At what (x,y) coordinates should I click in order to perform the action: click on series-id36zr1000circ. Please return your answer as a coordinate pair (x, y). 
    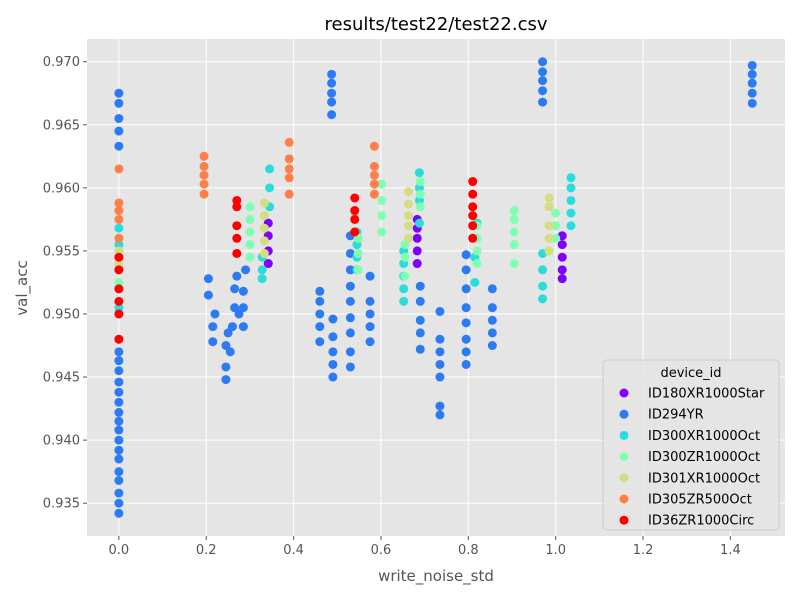
    Looking at the image, I should click on (296, 260).